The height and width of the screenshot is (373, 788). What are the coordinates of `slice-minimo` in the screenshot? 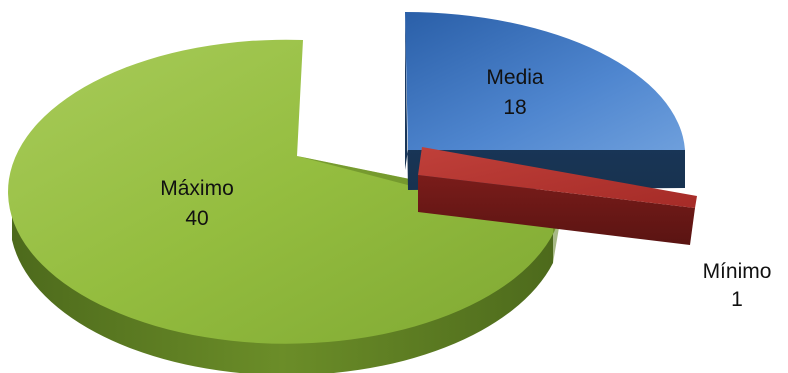 It's located at (557, 196).